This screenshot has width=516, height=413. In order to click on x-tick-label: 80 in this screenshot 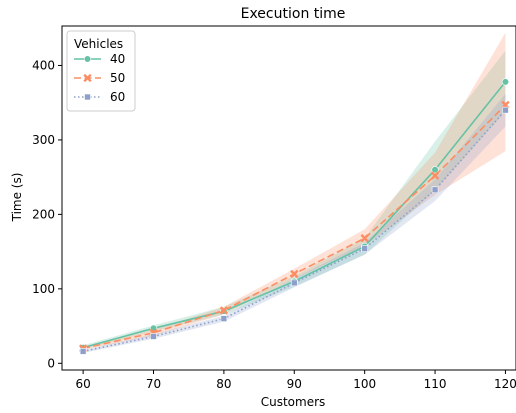, I will do `click(223, 384)`.